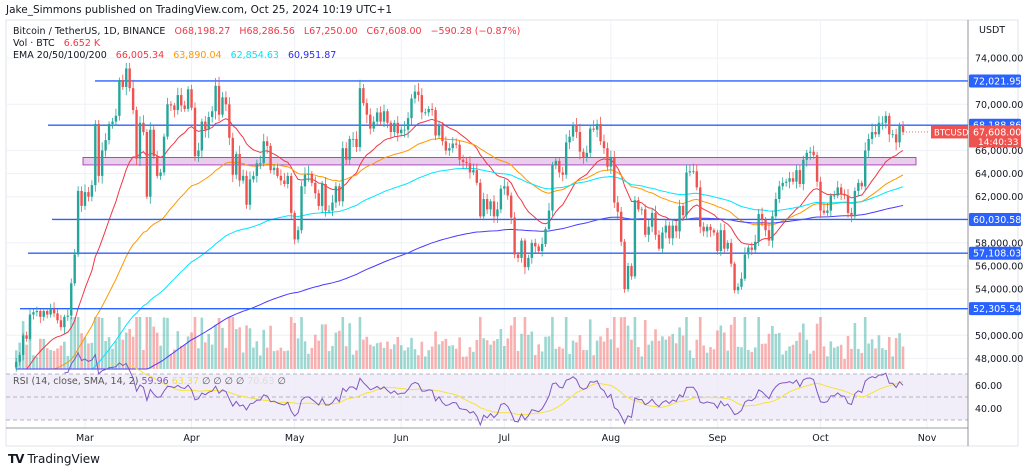 This screenshot has height=473, width=1024. What do you see at coordinates (281, 381) in the screenshot?
I see `rsi-empty-5: ∅` at bounding box center [281, 381].